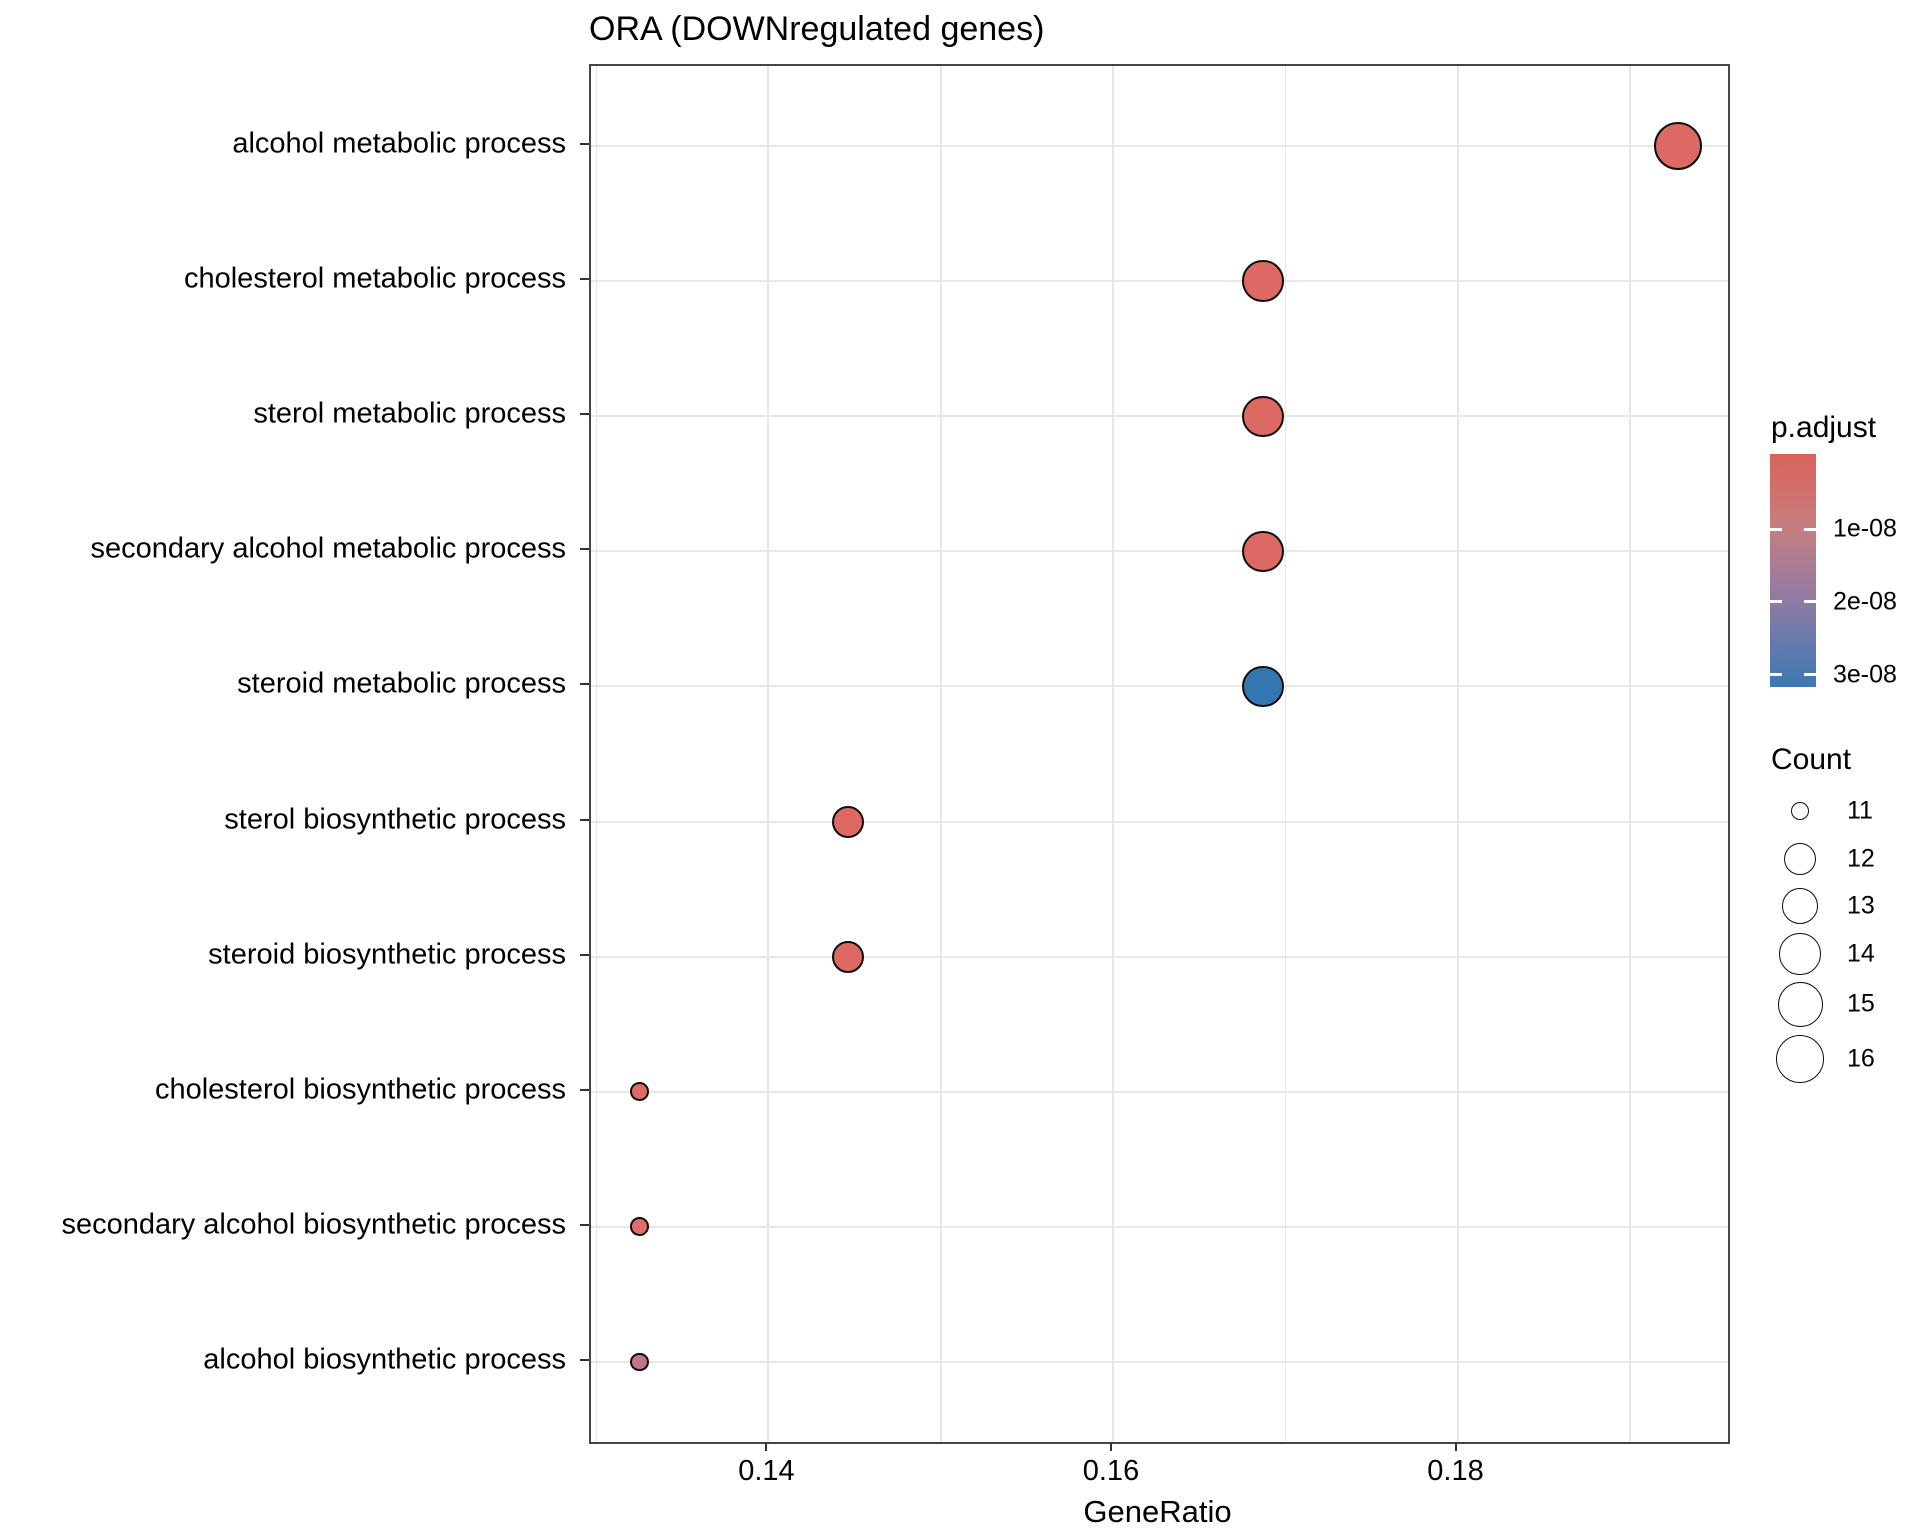 Image resolution: width=1920 pixels, height=1536 pixels. Describe the element at coordinates (374, 278) in the screenshot. I see `y-axis-label: cholesterol metabolic process` at that location.